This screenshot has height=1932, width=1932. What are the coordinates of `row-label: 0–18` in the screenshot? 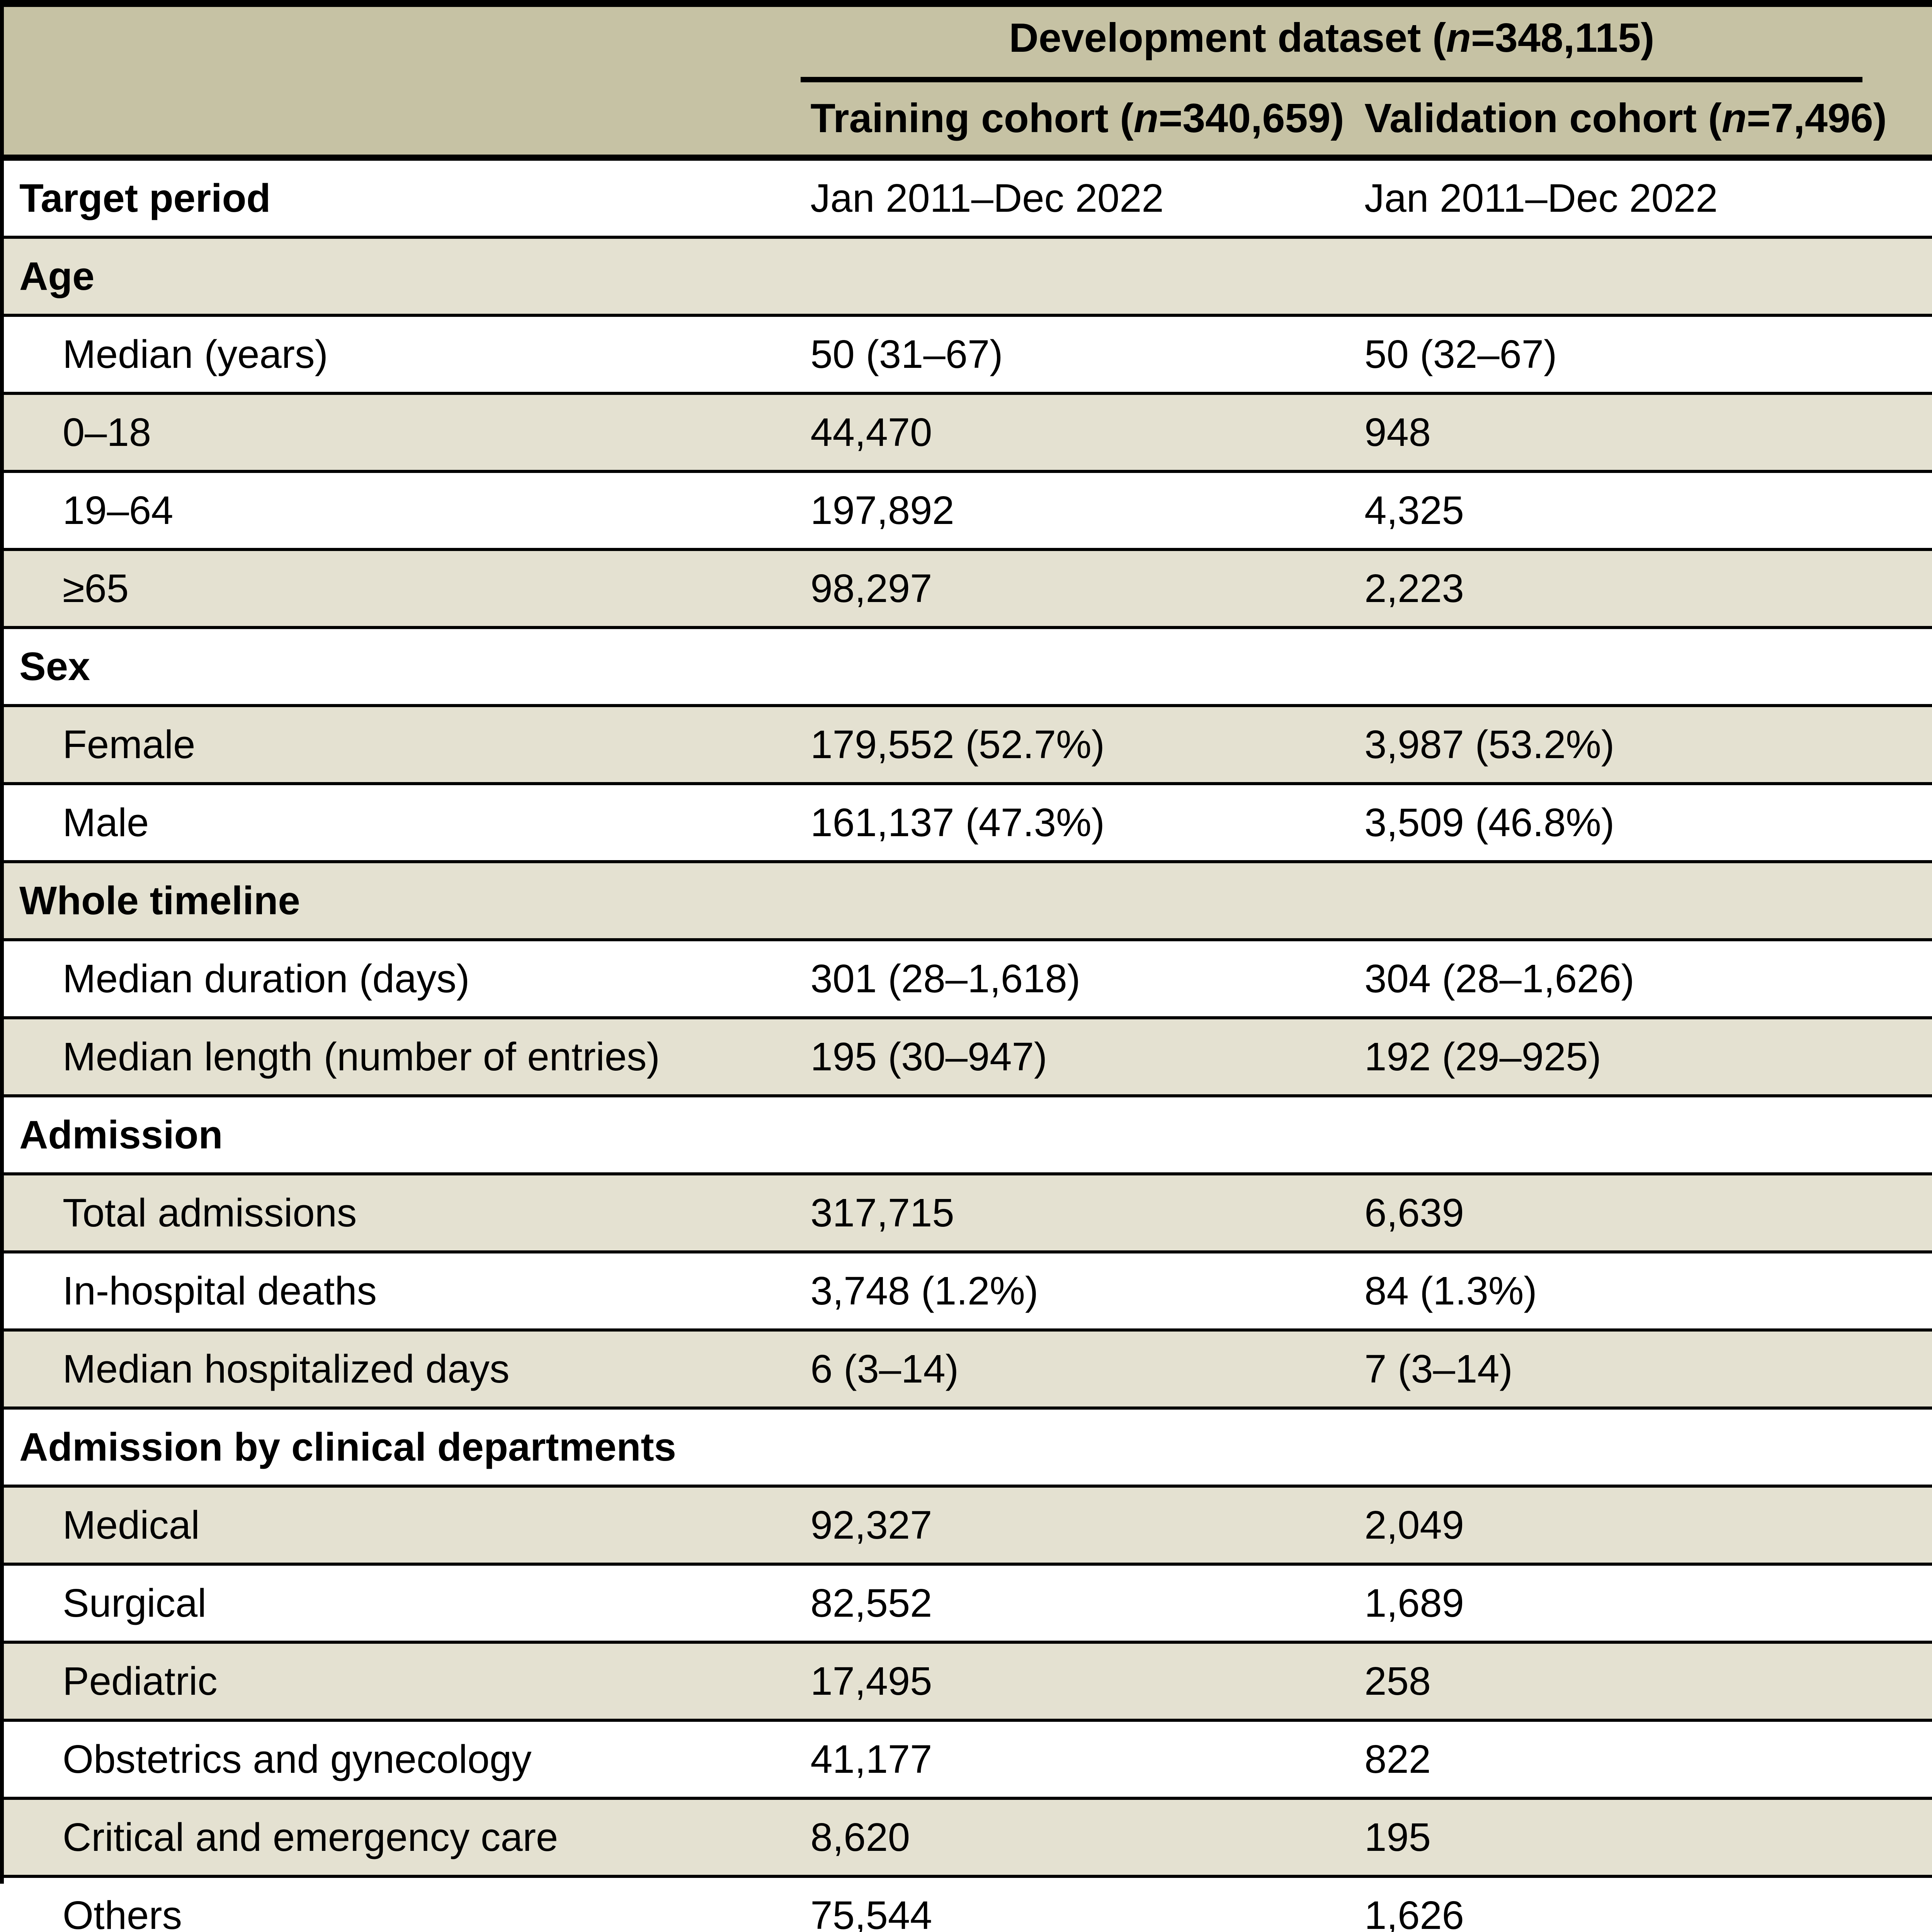 It's located at (403, 433).